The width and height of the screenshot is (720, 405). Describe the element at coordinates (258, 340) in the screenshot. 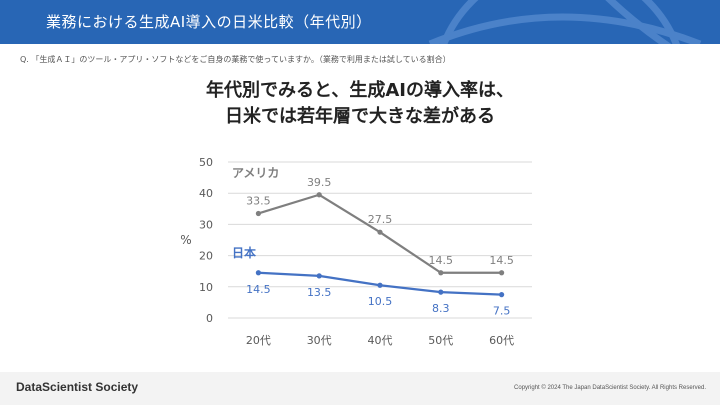

I see `x-tick-label: 20代` at that location.